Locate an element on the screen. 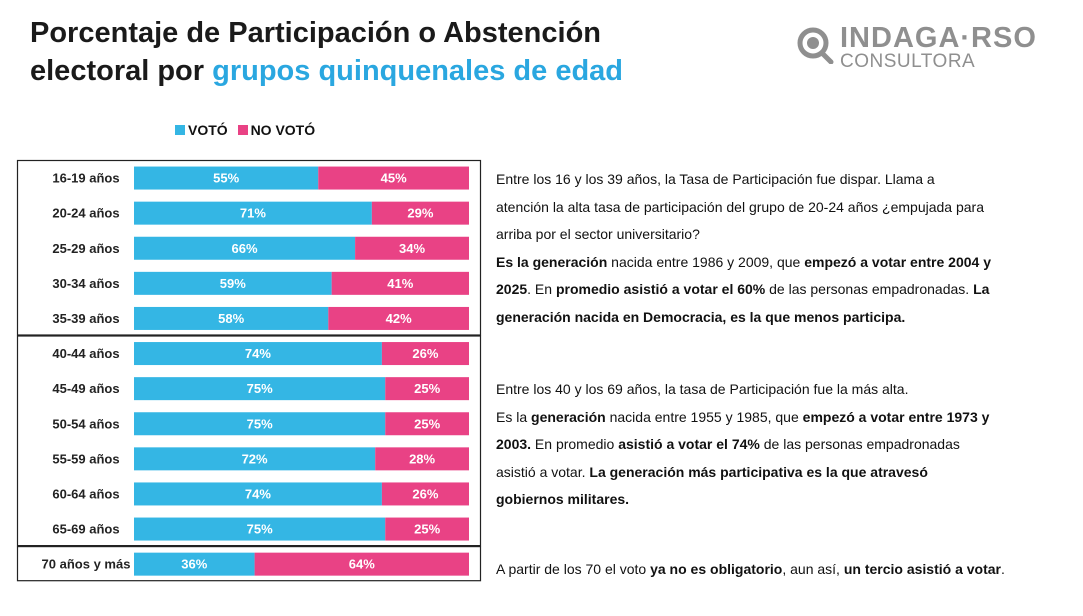  chart-legend: VOTÓ NO VOTÓ is located at coordinates (248, 130).